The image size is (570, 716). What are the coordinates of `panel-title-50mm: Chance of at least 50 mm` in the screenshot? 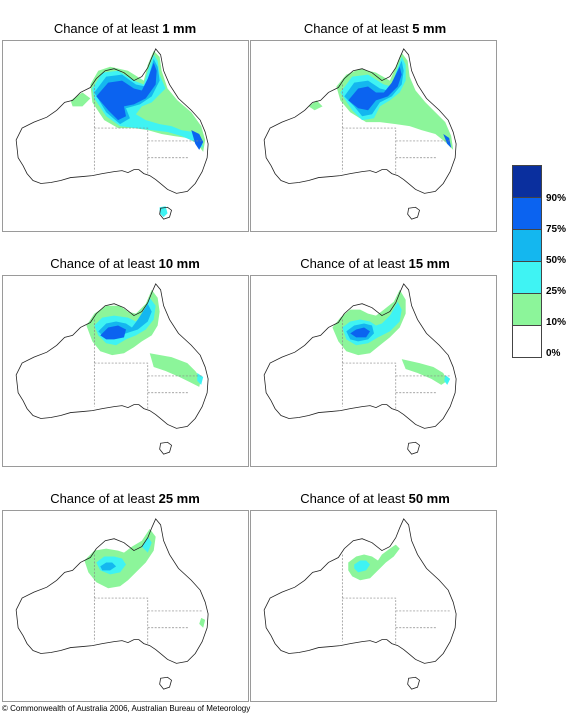 It's located at (375, 498).